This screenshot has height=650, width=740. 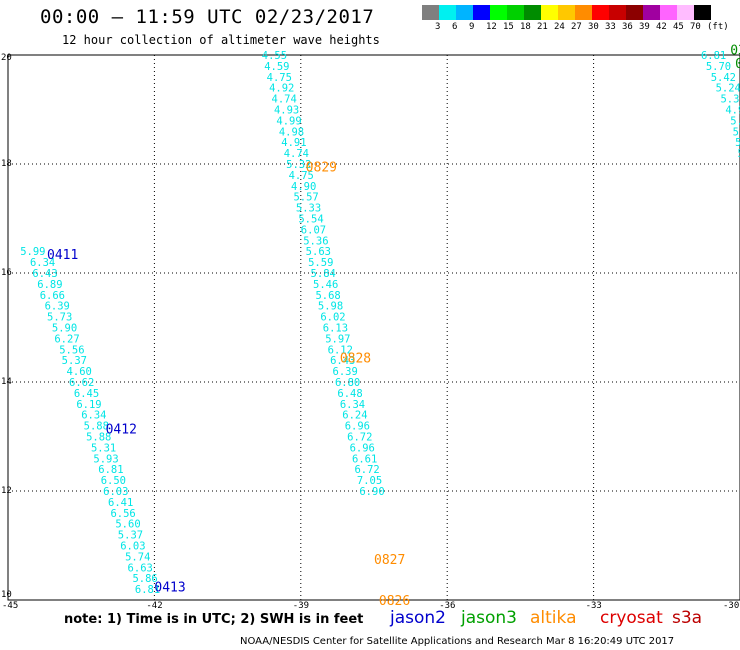 What do you see at coordinates (6, 595) in the screenshot?
I see `lat-tick-label: 10` at bounding box center [6, 595].